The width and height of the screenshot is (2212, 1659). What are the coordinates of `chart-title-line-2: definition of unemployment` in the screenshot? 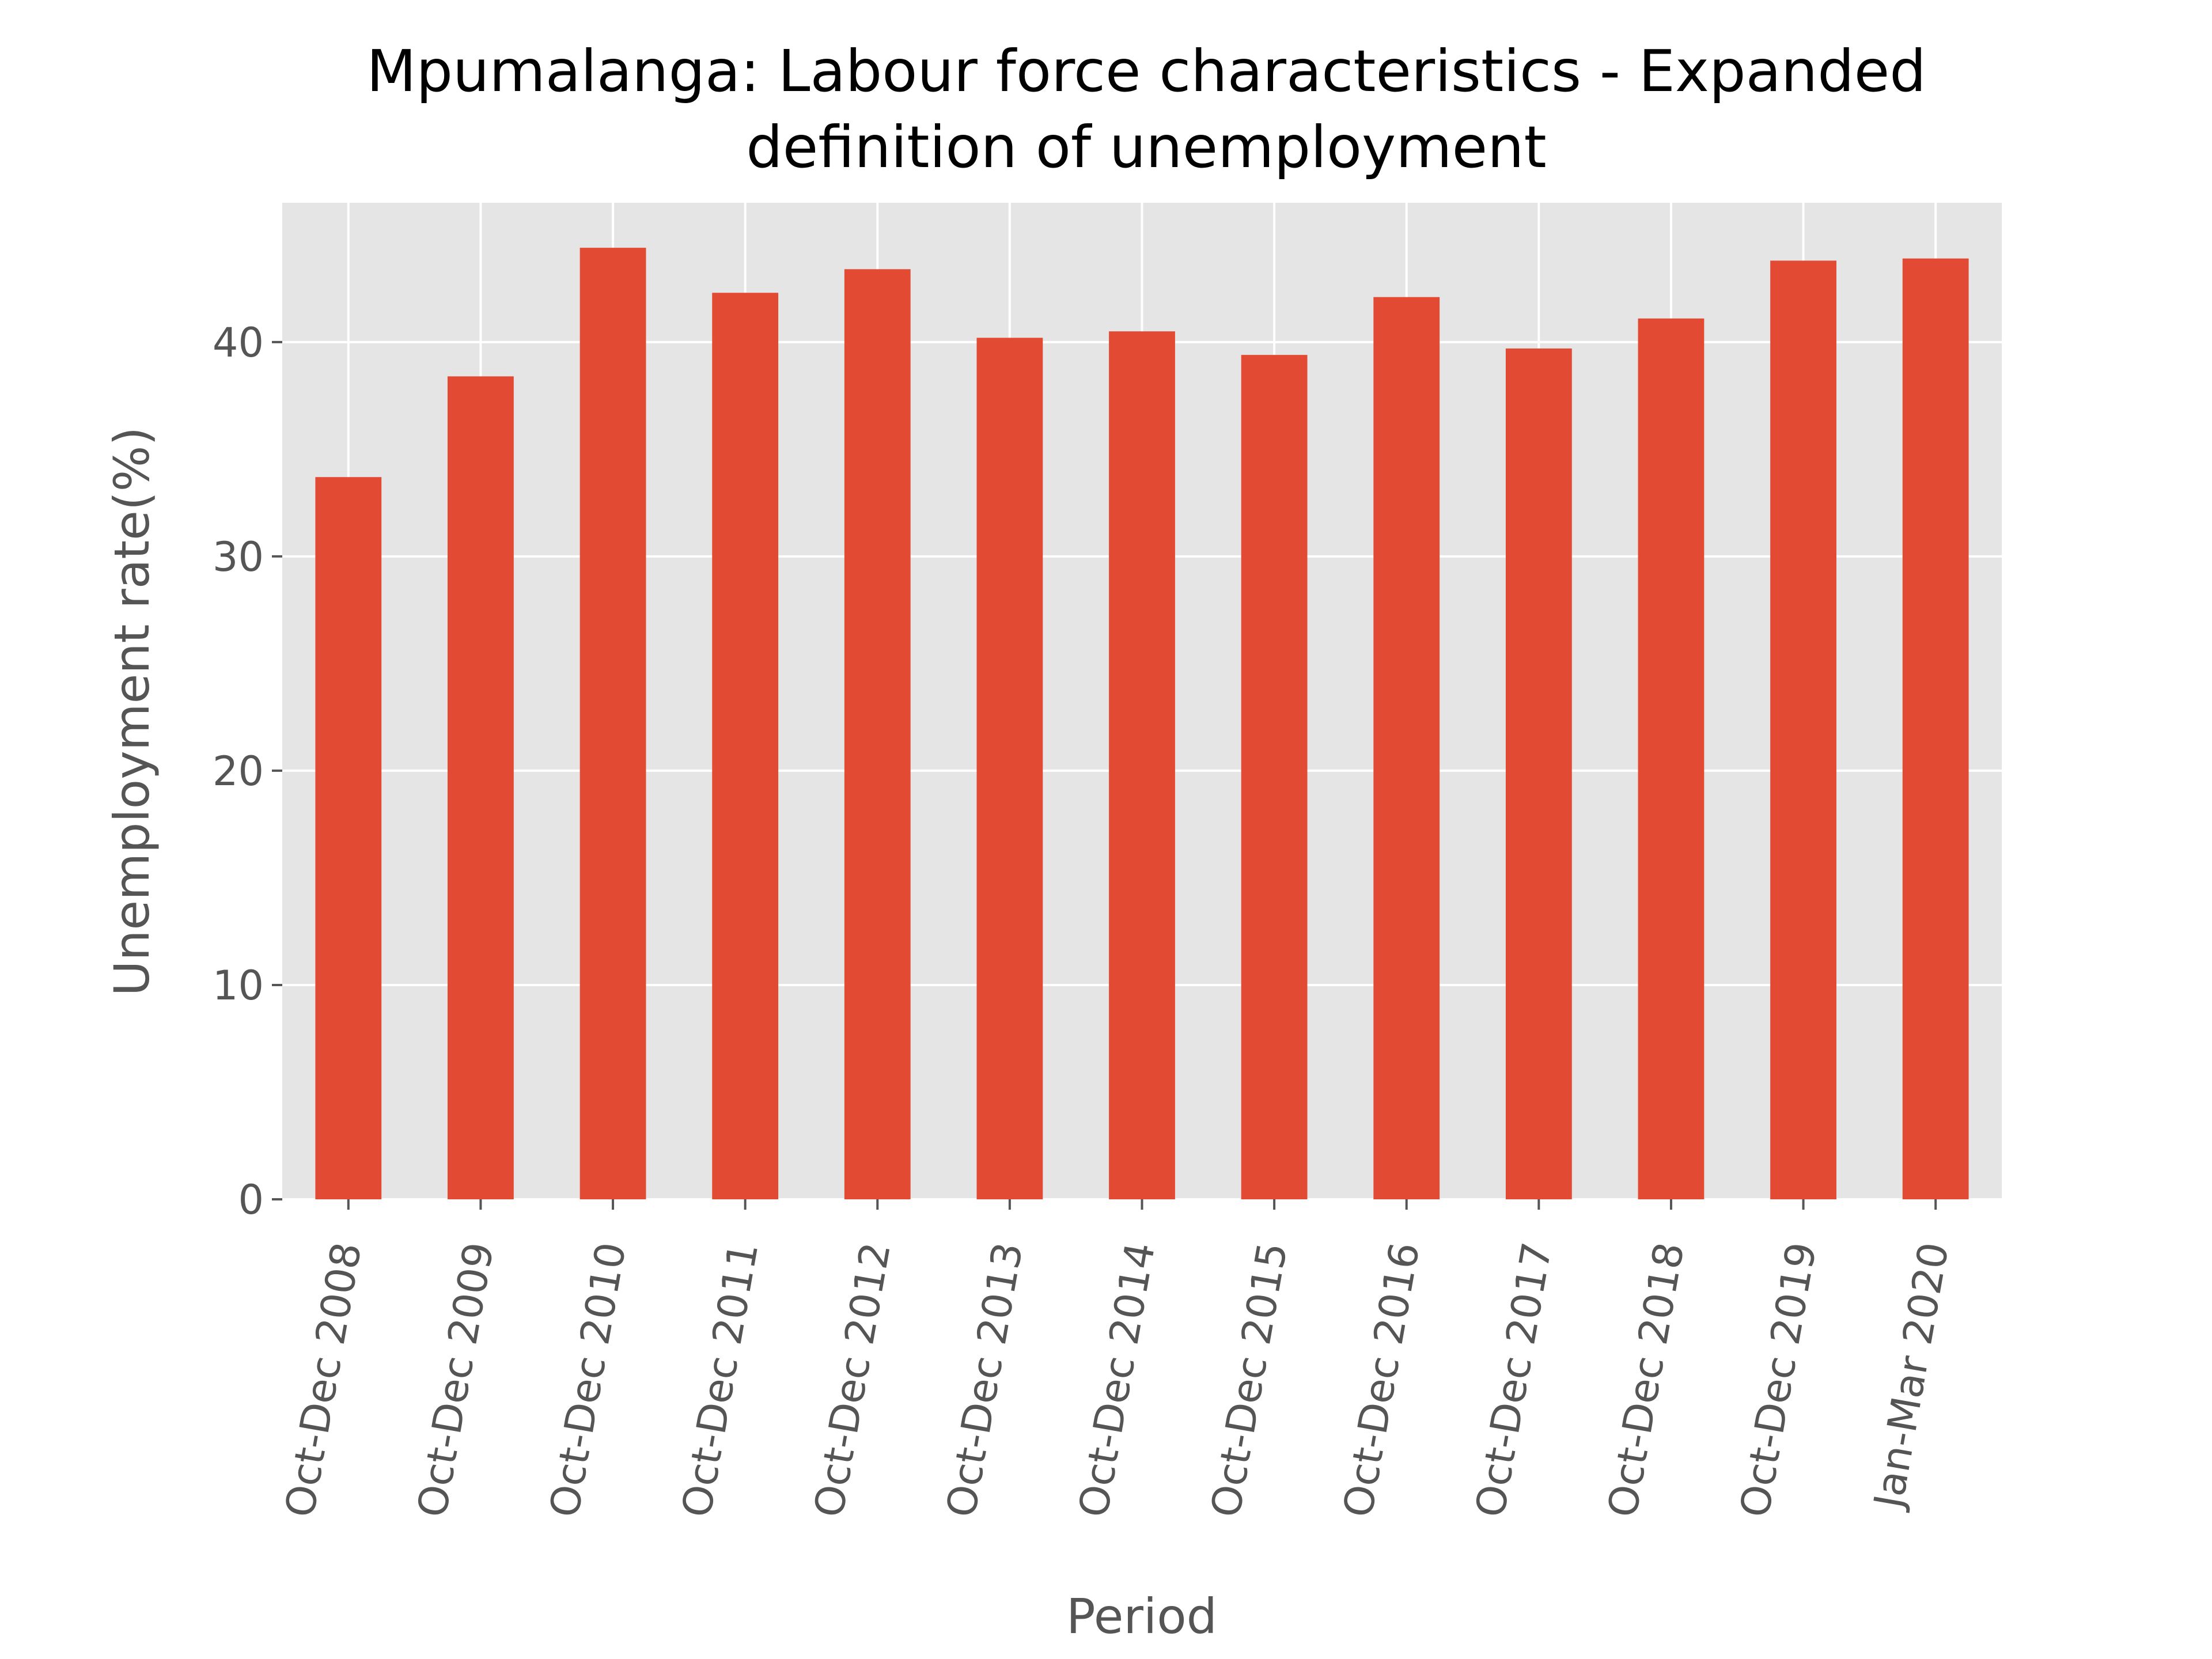 It's located at (1146, 147).